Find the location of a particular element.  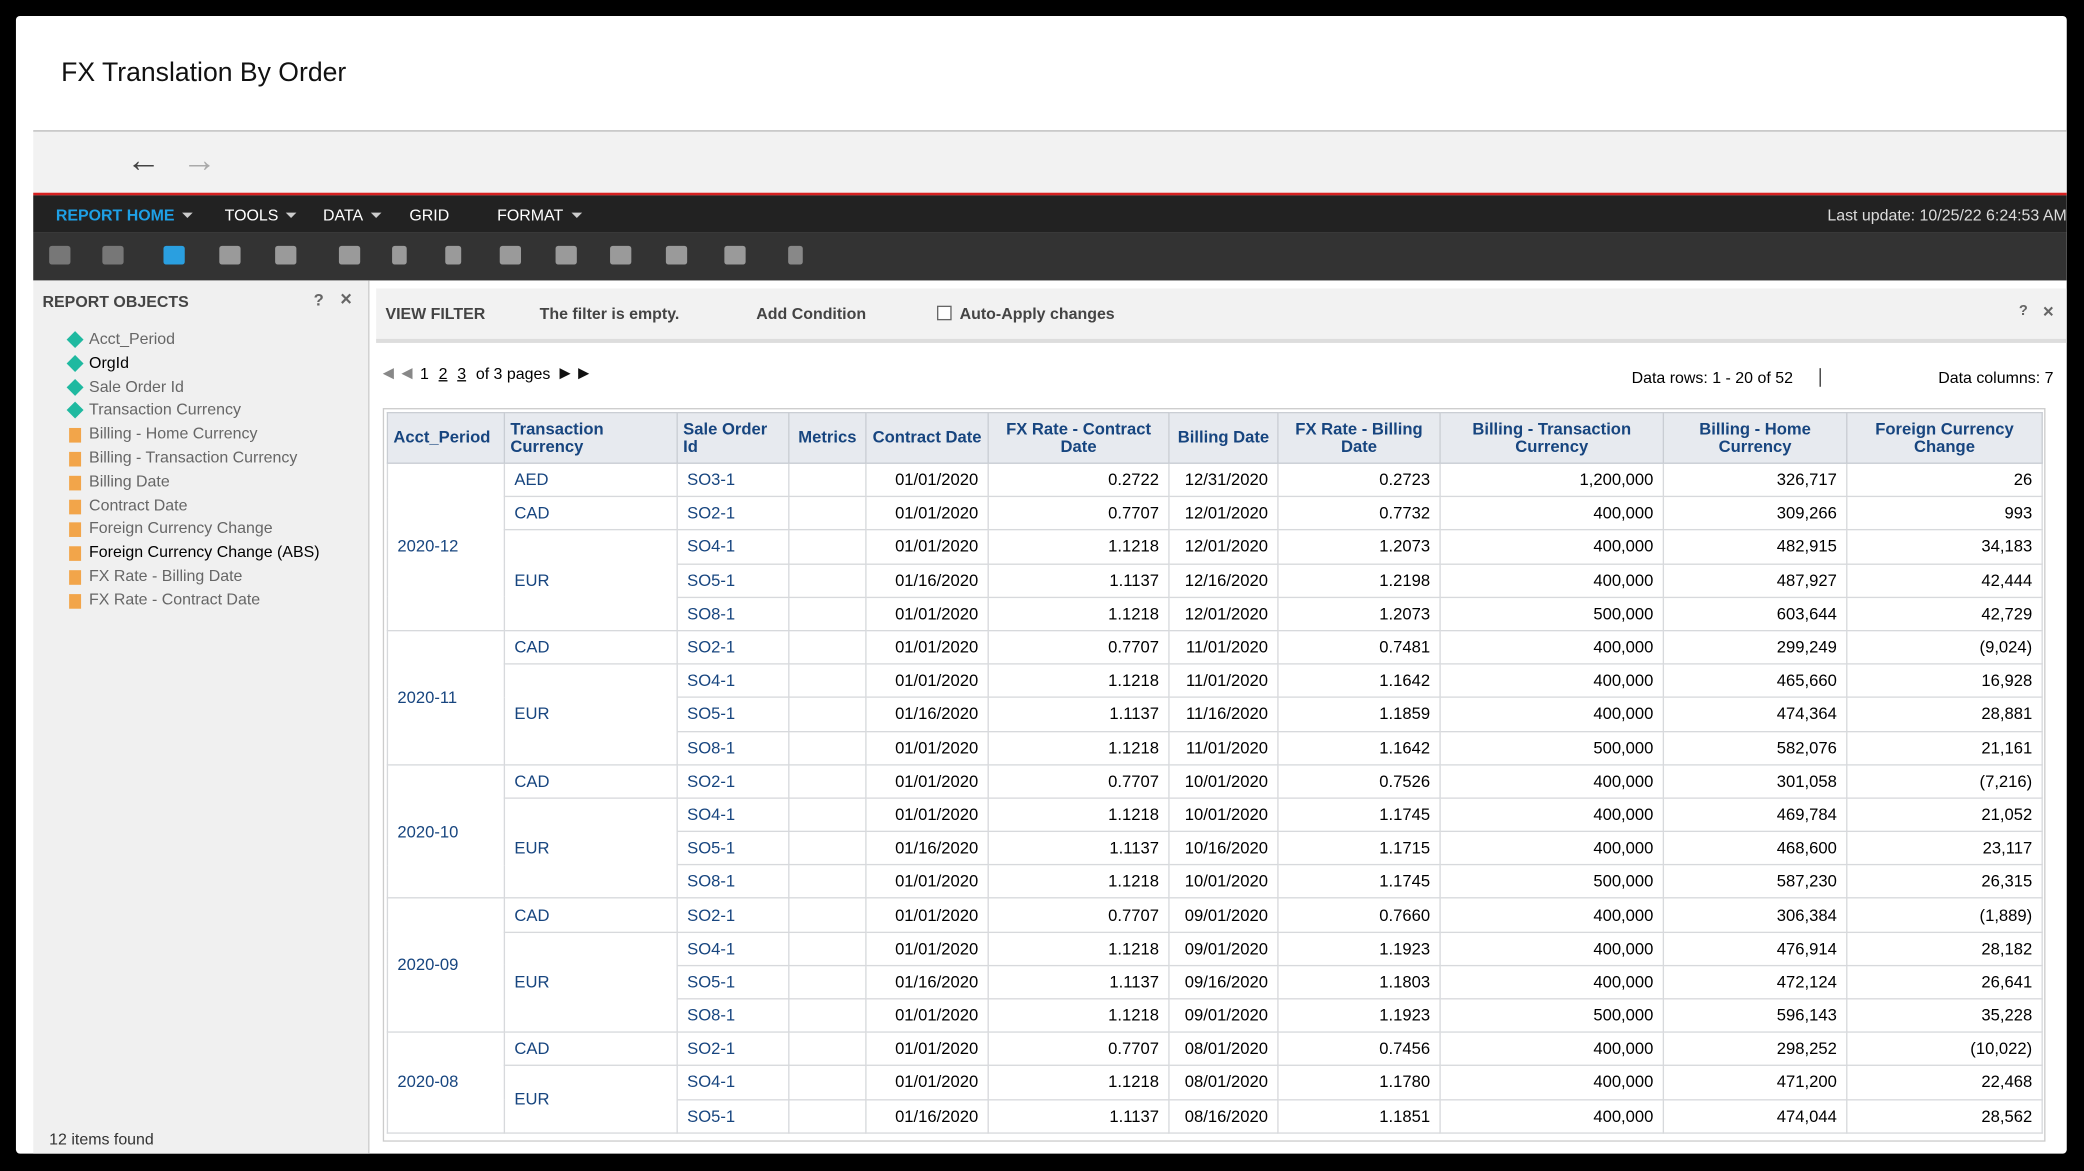

filter-close: × is located at coordinates (2048, 311).